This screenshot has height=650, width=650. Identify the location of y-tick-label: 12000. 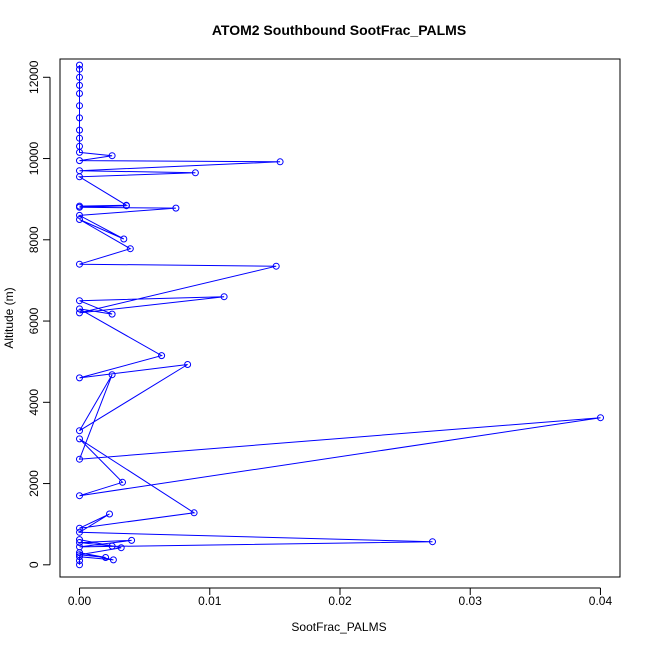
(34, 77).